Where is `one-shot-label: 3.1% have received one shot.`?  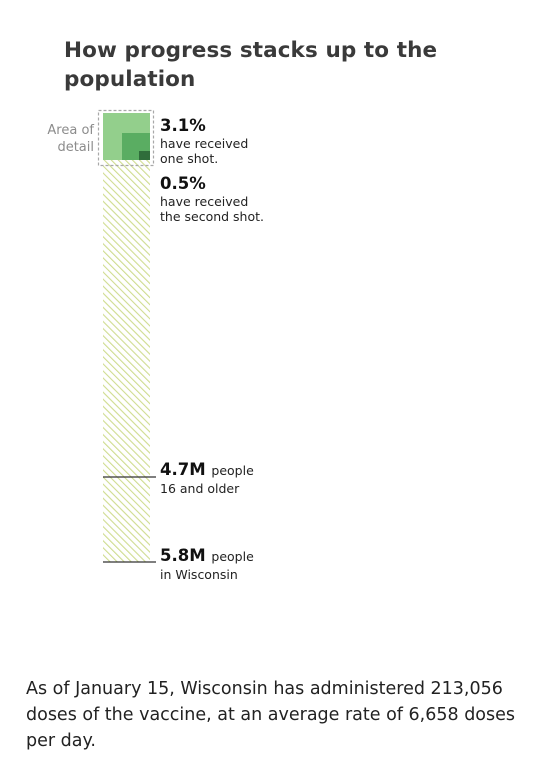 one-shot-label: 3.1% have received one shot. is located at coordinates (204, 141).